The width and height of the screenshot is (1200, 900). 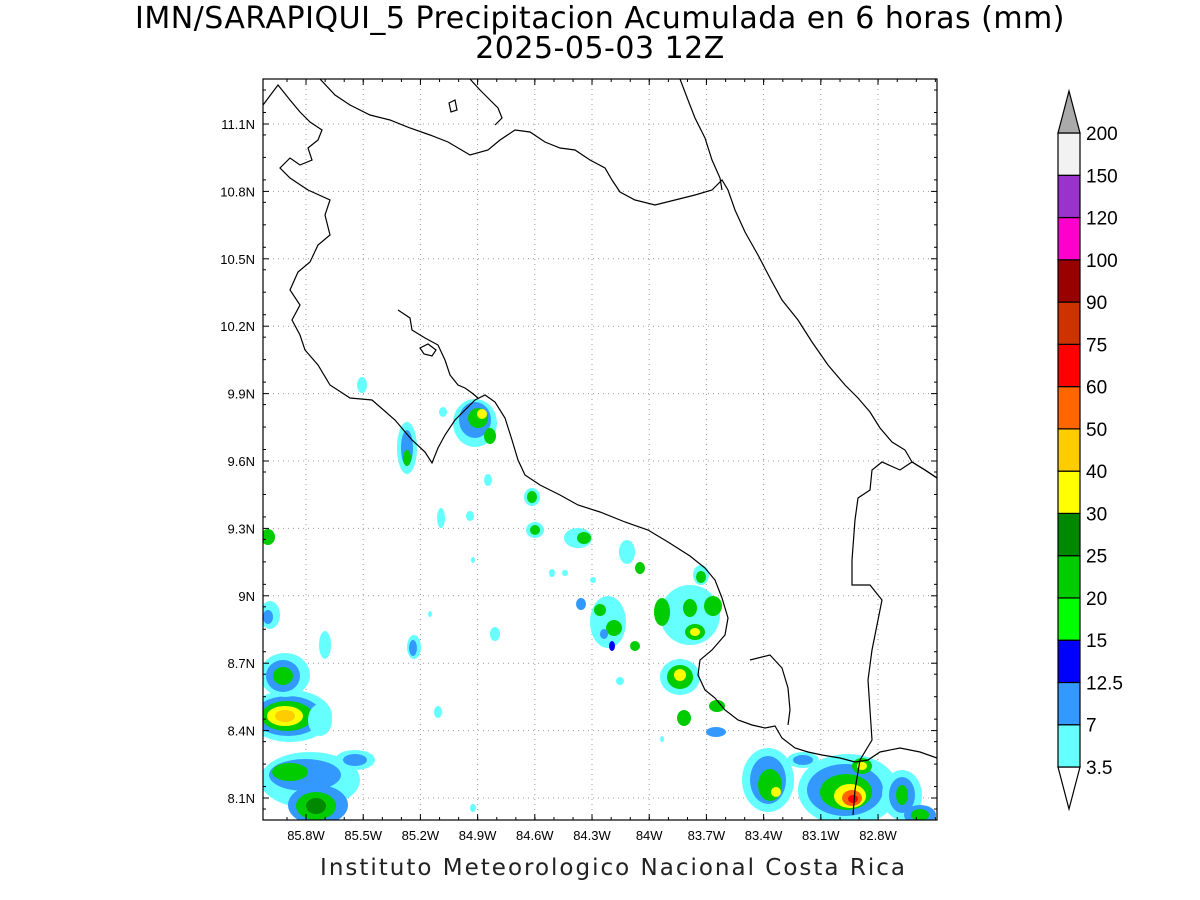 What do you see at coordinates (1096, 514) in the screenshot?
I see `colorbar-label: 30` at bounding box center [1096, 514].